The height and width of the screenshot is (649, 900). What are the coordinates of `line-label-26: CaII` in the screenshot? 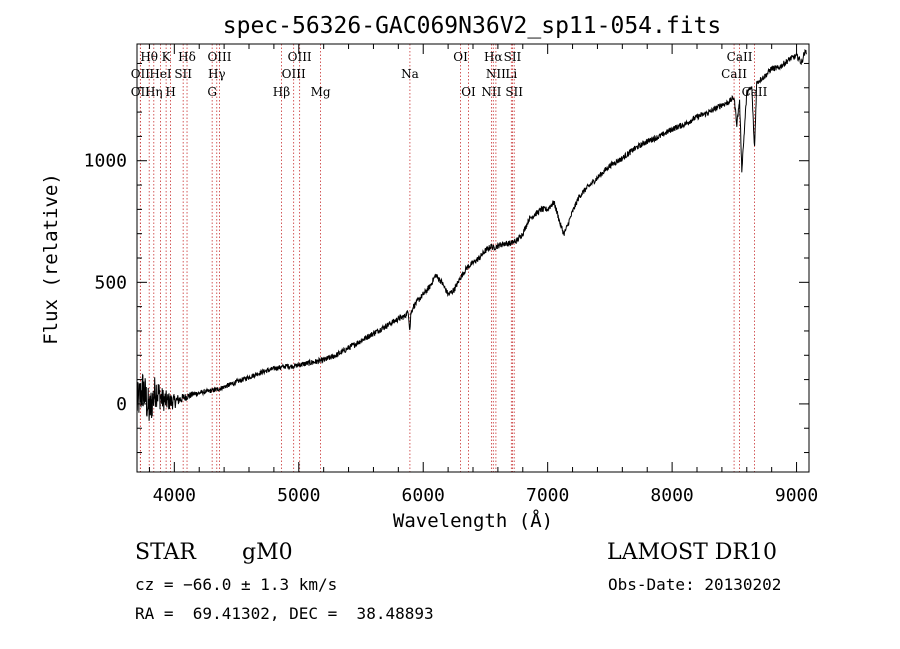 It's located at (740, 57).